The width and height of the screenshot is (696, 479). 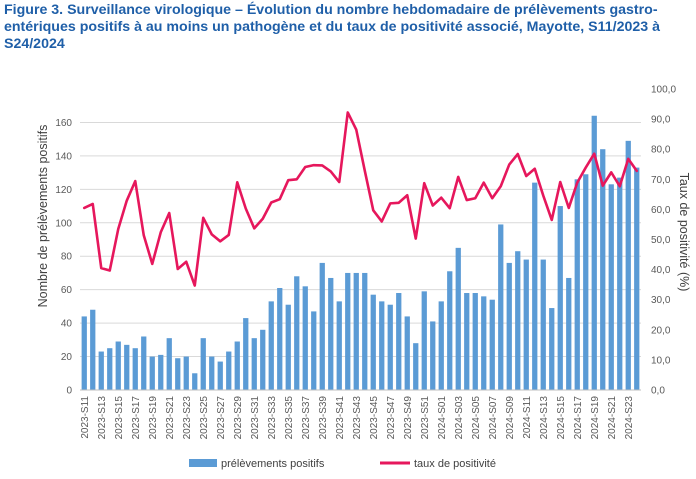 I want to click on y2-tick-label: 70,0, so click(x=661, y=180).